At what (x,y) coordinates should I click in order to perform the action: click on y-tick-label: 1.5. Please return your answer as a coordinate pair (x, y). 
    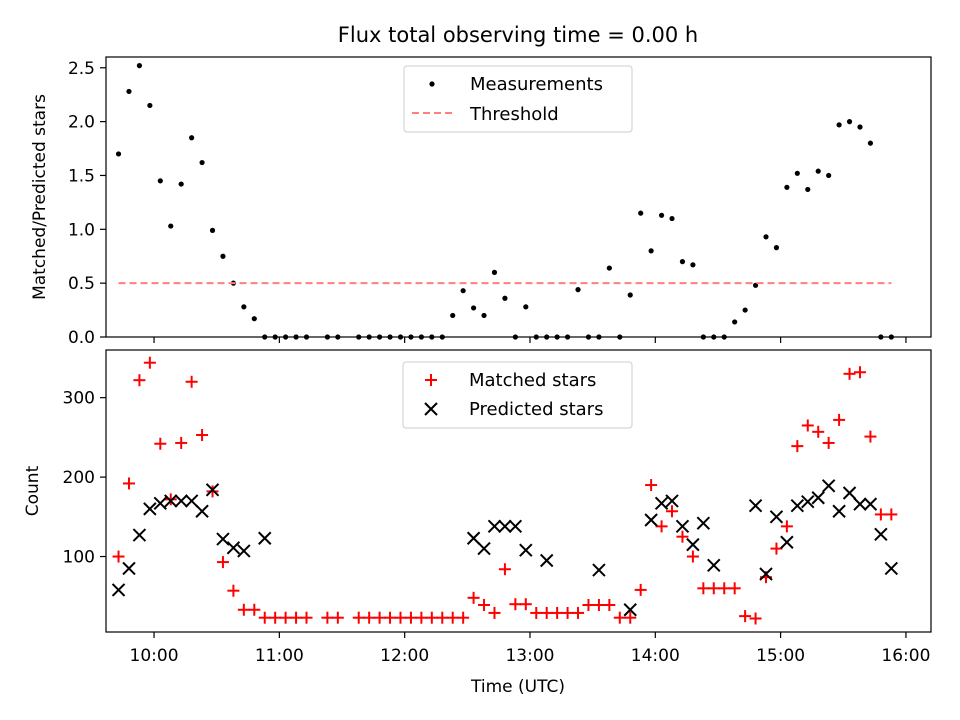
    Looking at the image, I should click on (81, 176).